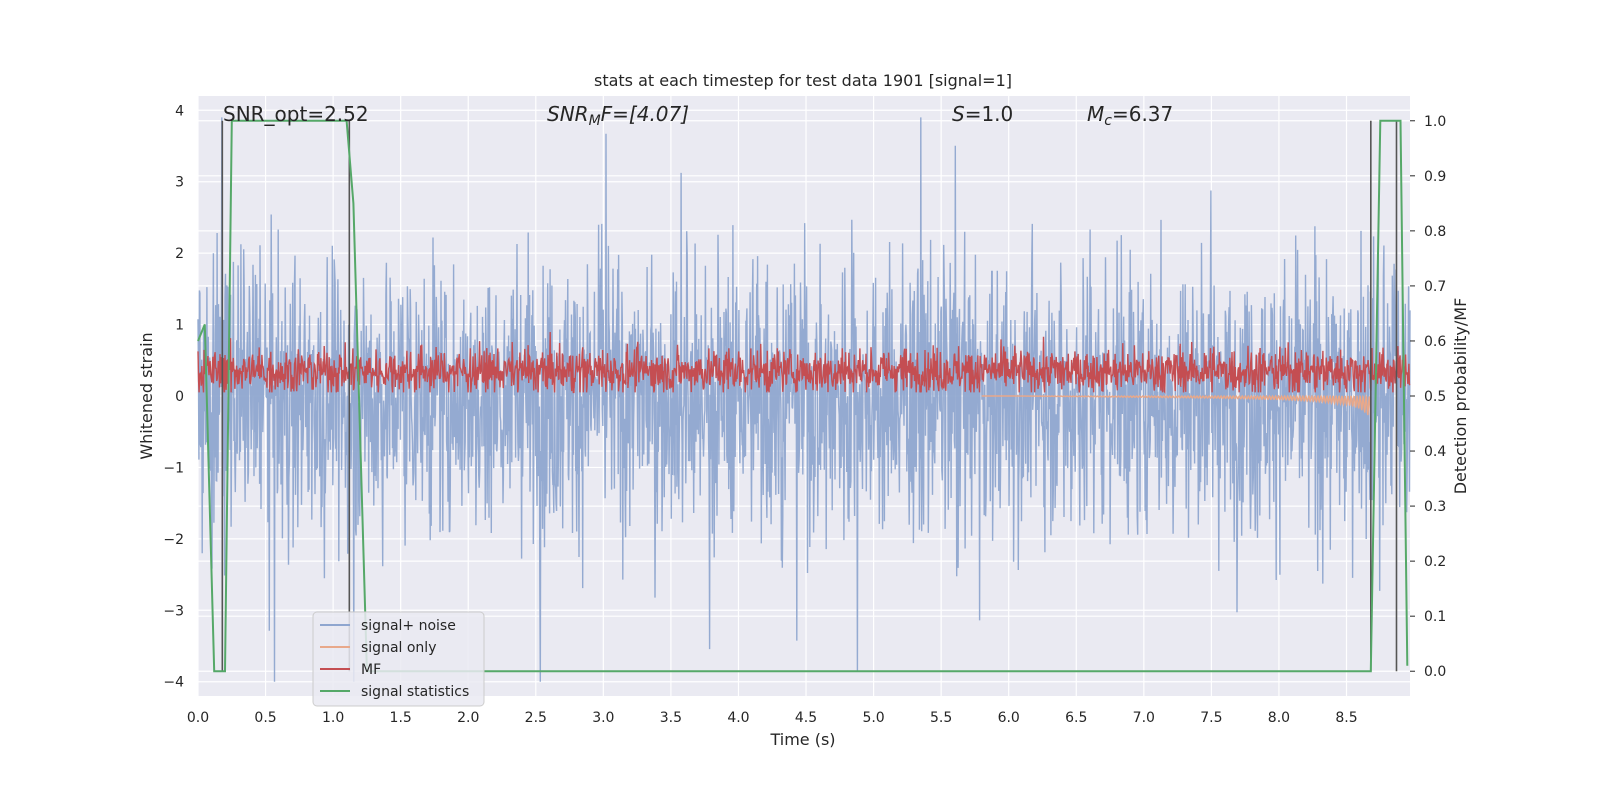 The height and width of the screenshot is (800, 1600). I want to click on annotation-s: S=1.0, so click(982, 114).